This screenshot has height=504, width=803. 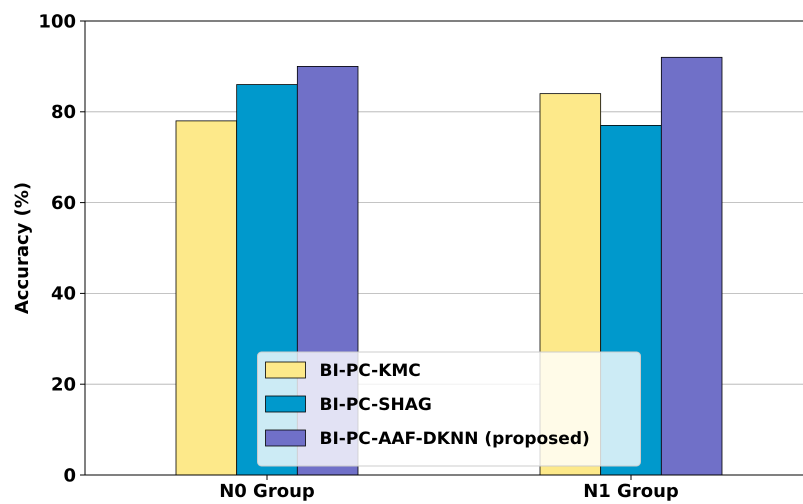 I want to click on legend-label: BI-PC-AAF-DKNN (proposed), so click(x=455, y=438).